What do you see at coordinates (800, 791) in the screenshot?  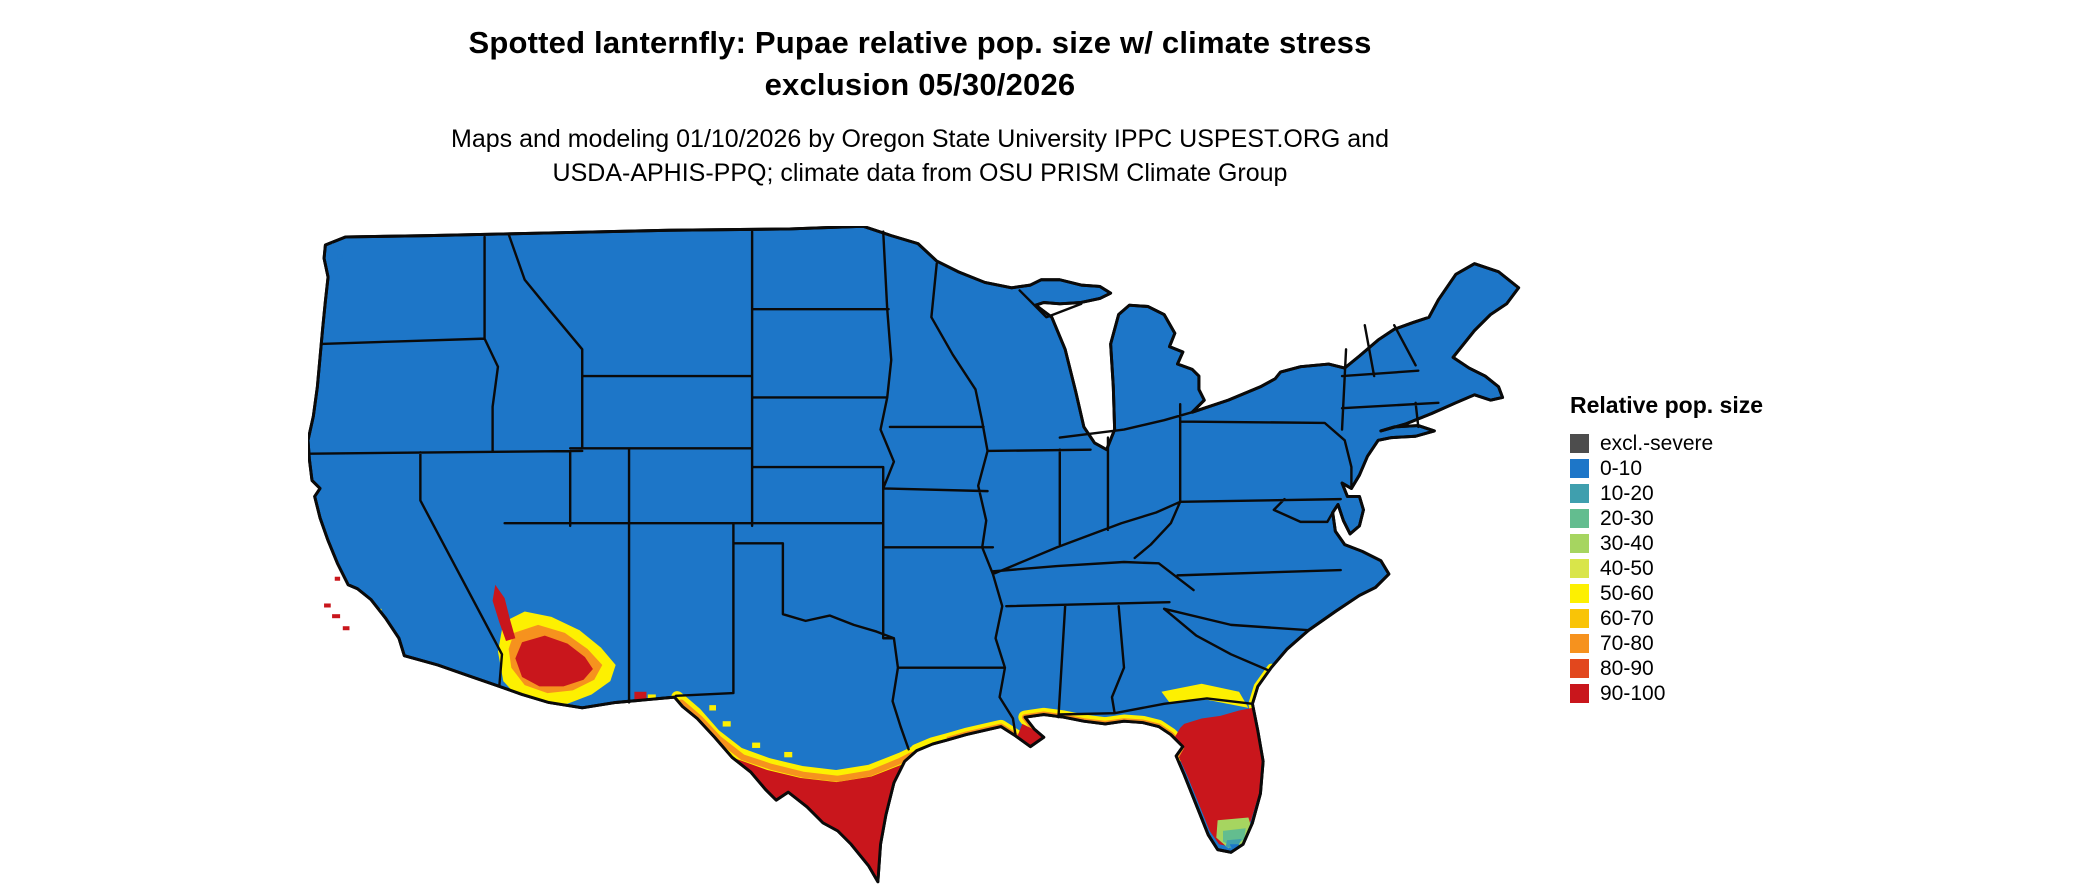 I see `texas-high-region-red` at bounding box center [800, 791].